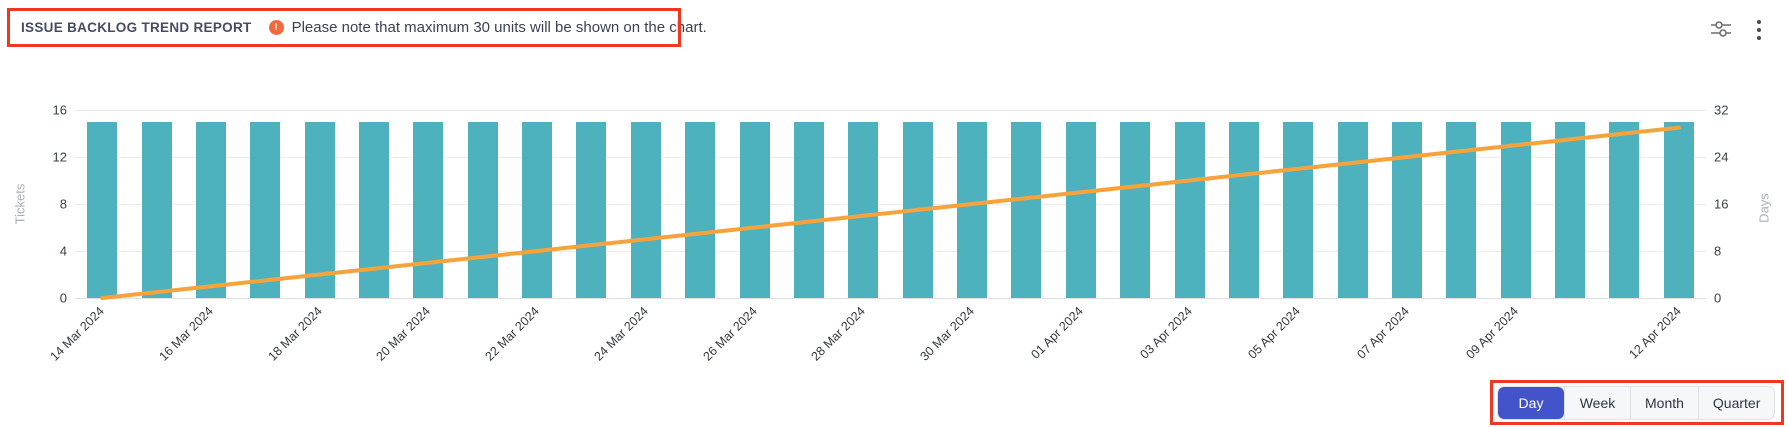 This screenshot has height=427, width=1788. I want to click on x-axis-tick-label: 05 Apr 2024, so click(1274, 333).